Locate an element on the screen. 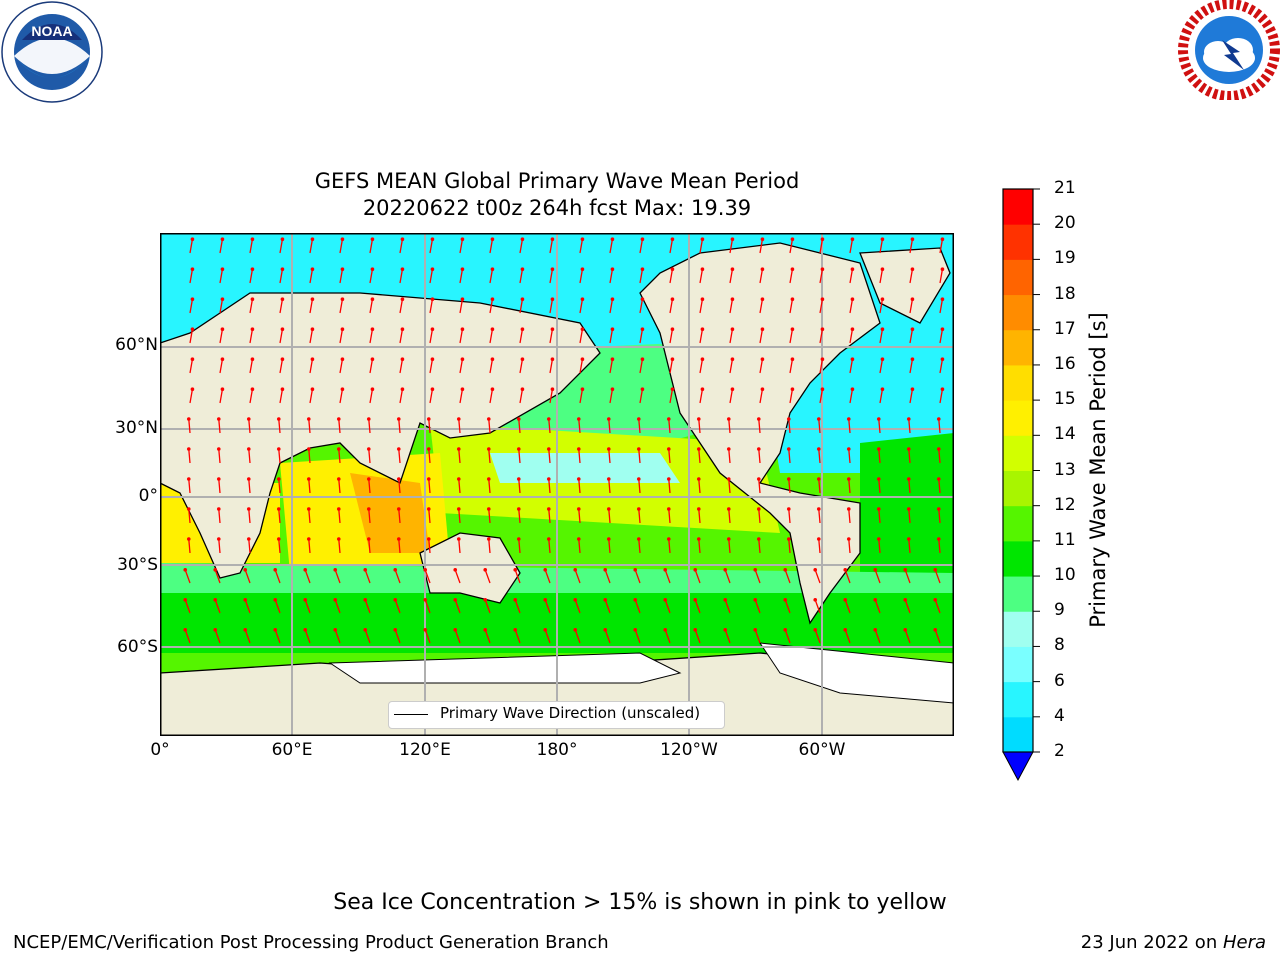 The width and height of the screenshot is (1280, 960). colorbar is located at coordinates (1021, 485).